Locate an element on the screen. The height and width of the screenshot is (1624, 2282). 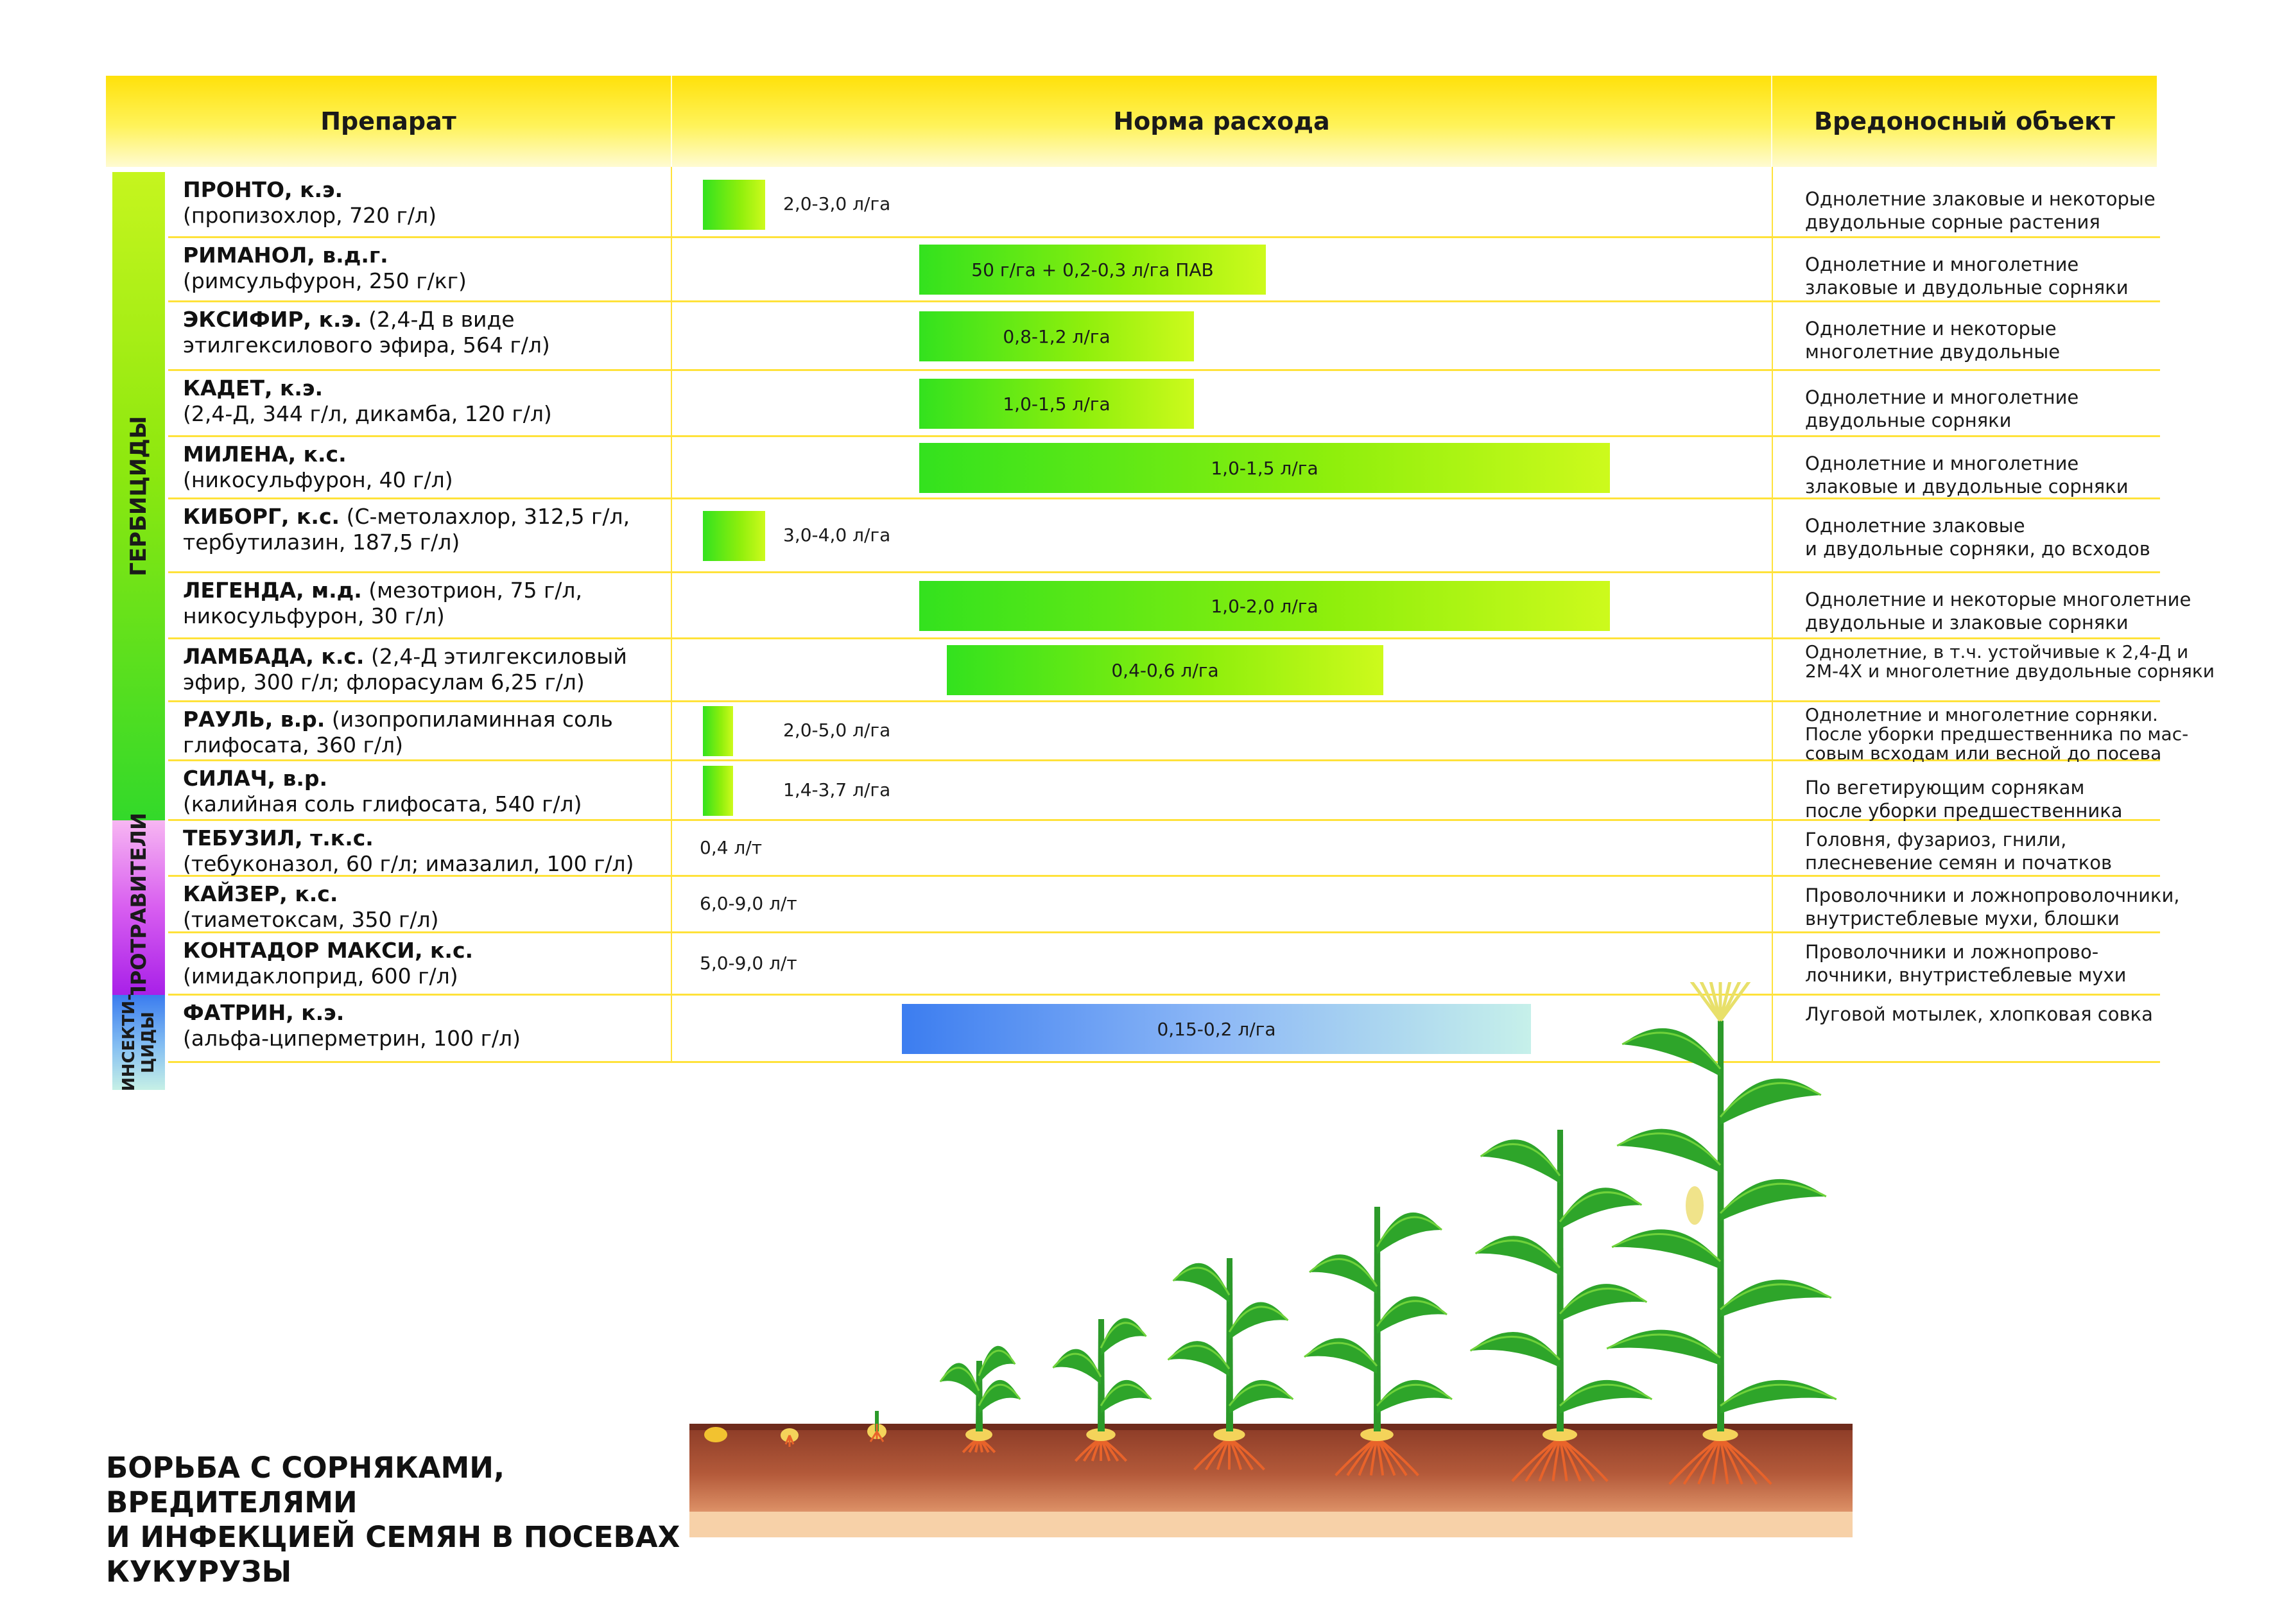
header-rate: Норма расхода is located at coordinates (1221, 121).